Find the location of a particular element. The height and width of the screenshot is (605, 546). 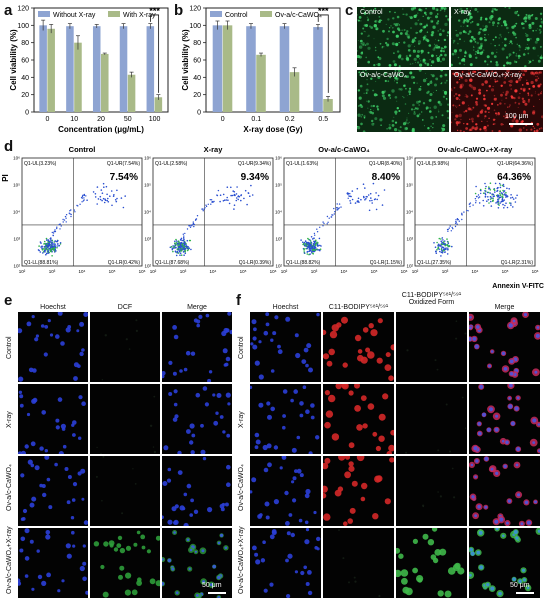

scale-bar is located at coordinates (525, 593).